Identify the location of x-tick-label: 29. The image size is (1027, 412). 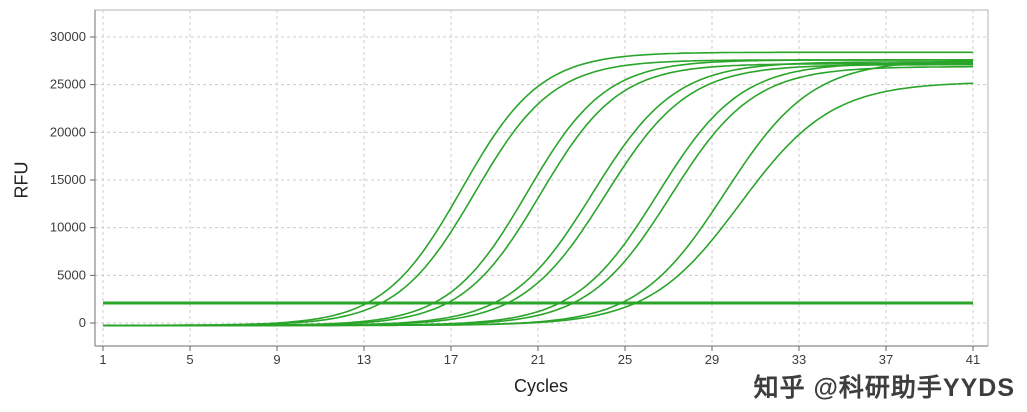
(712, 359).